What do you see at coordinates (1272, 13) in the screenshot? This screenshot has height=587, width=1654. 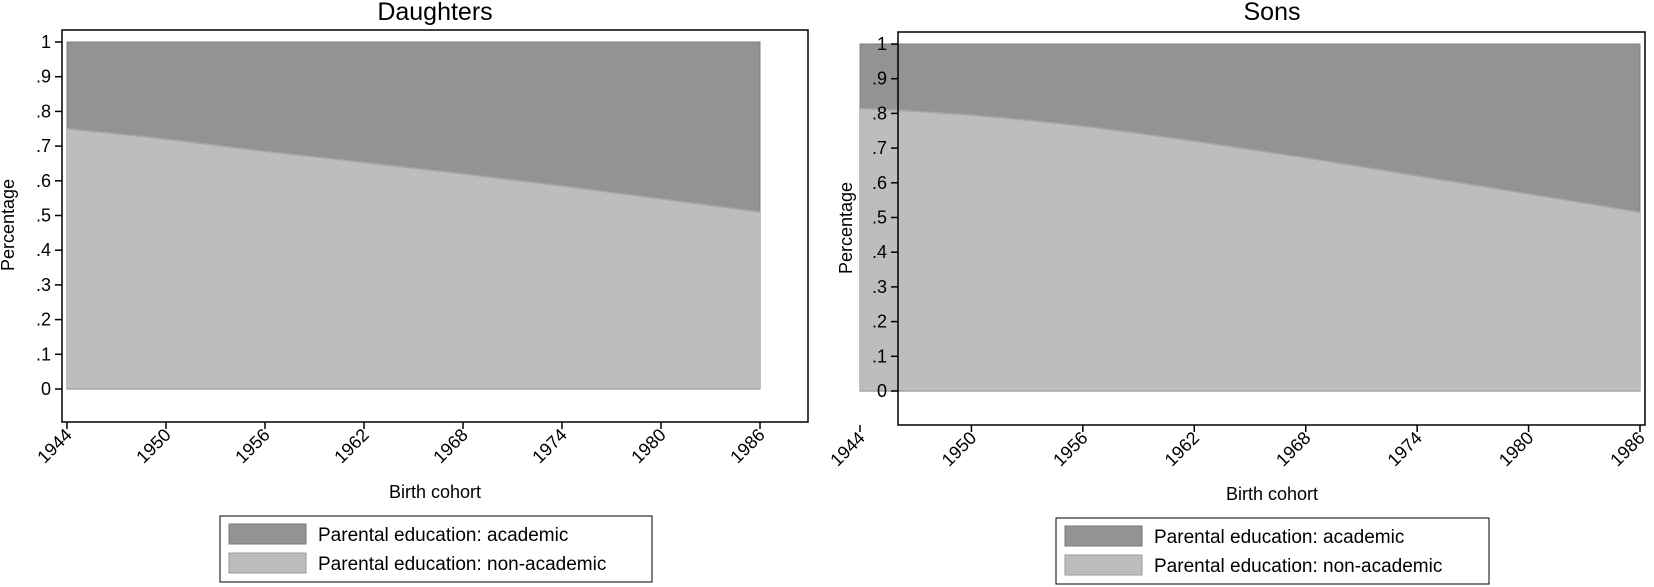 I see `chart-title: Sons` at bounding box center [1272, 13].